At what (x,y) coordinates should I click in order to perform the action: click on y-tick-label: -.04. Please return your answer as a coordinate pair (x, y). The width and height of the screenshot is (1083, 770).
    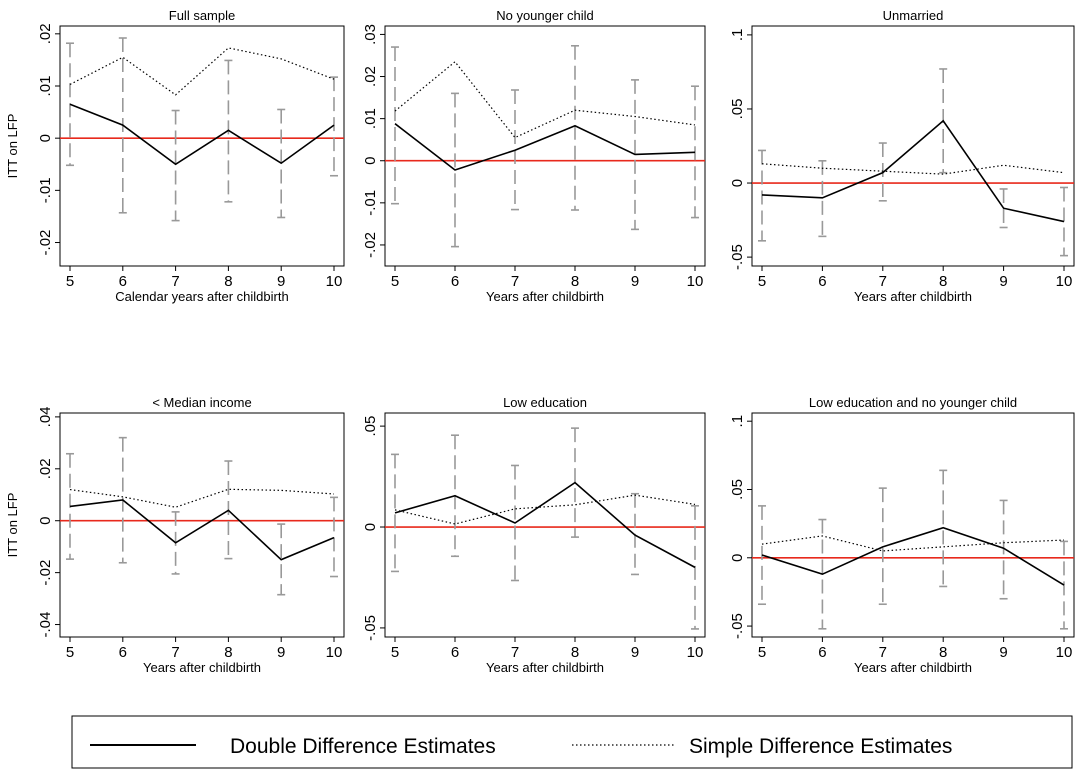
    Looking at the image, I should click on (45, 625).